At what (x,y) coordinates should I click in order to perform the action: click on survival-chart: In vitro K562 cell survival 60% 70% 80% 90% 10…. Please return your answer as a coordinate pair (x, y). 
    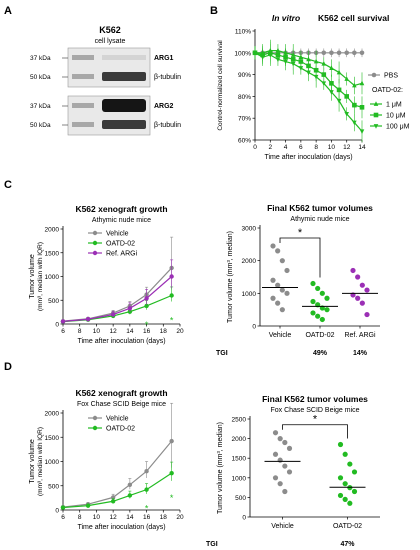
    Looking at the image, I should click on (313, 87).